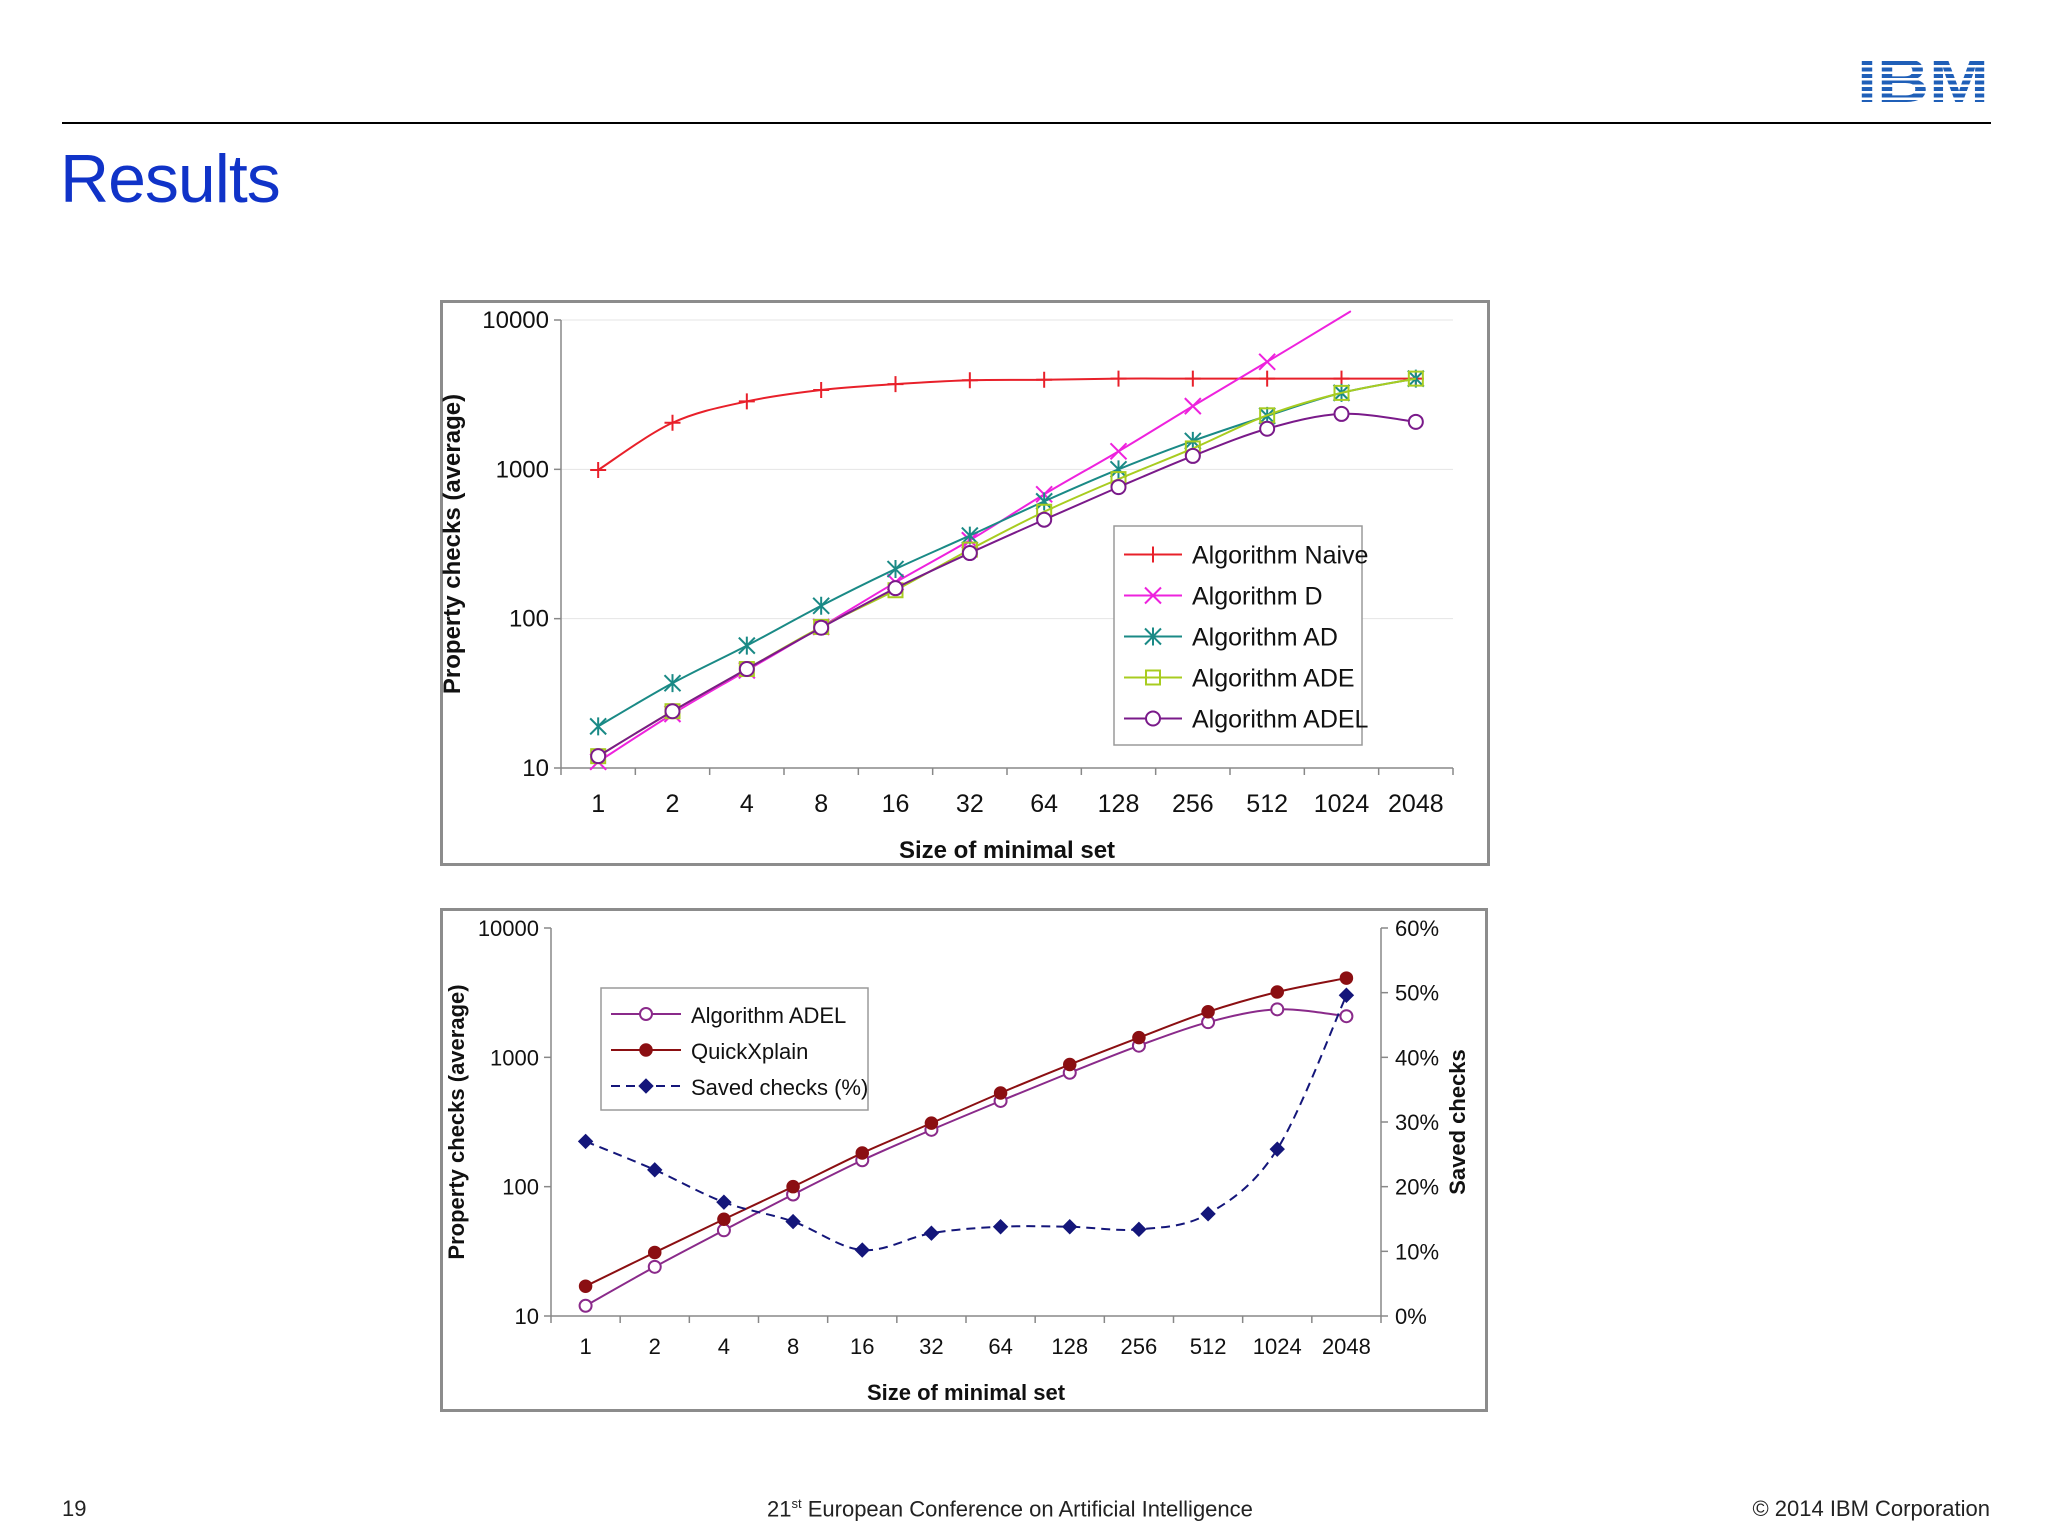 The image size is (2048, 1536). I want to click on y2-tick-label-60: 60%, so click(1417, 928).